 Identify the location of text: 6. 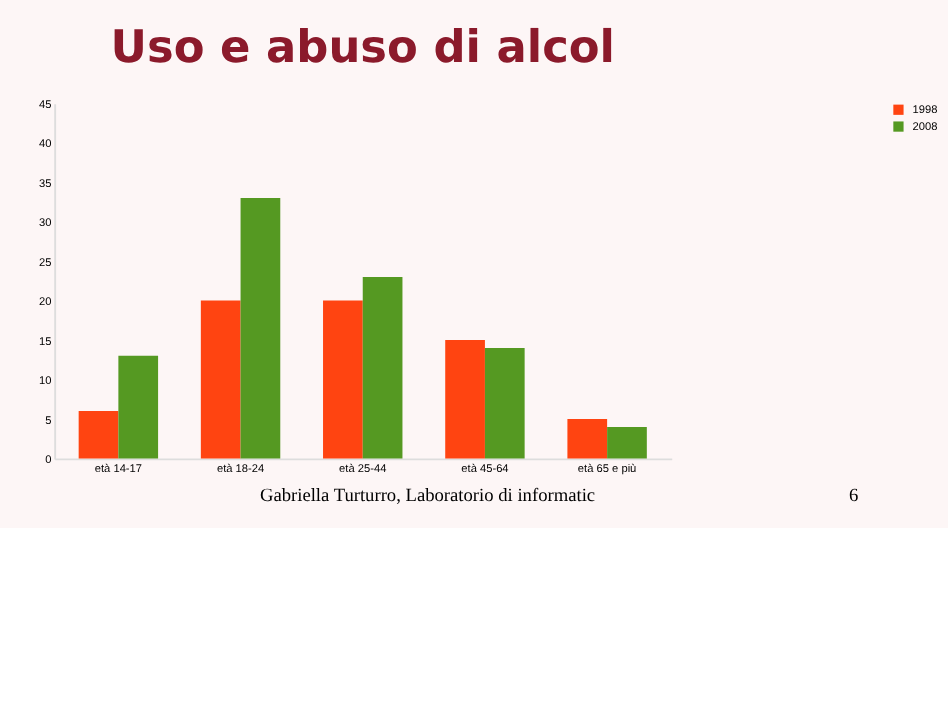
(853, 497).